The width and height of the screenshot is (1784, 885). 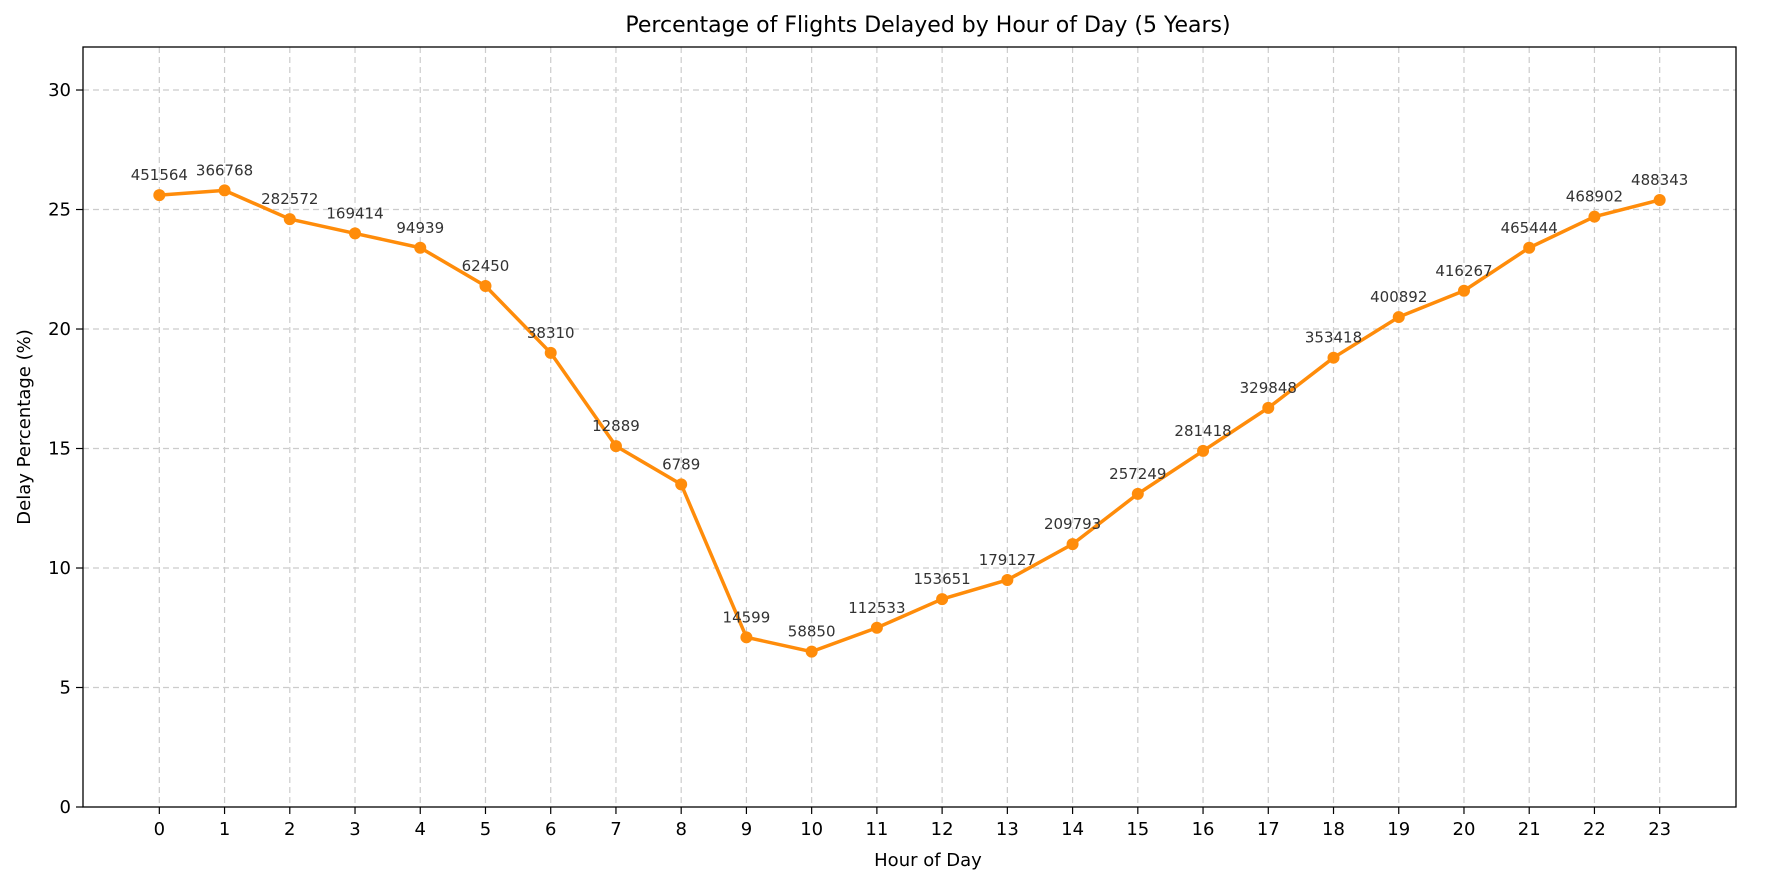 What do you see at coordinates (746, 829) in the screenshot?
I see `x-tick-label: 9` at bounding box center [746, 829].